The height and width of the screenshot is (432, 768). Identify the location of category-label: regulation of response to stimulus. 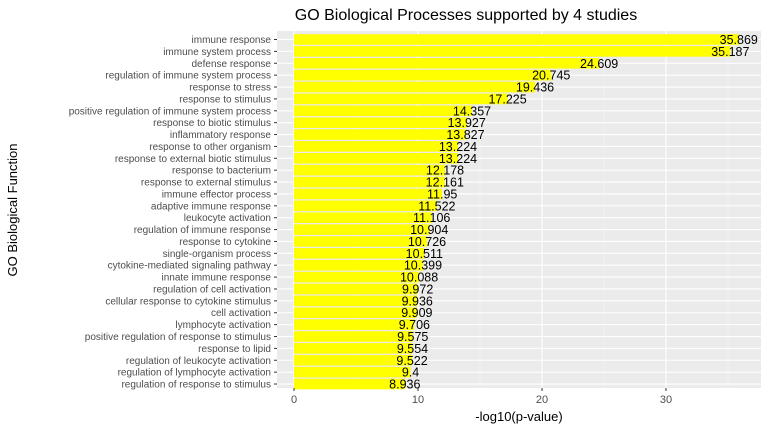
(196, 385).